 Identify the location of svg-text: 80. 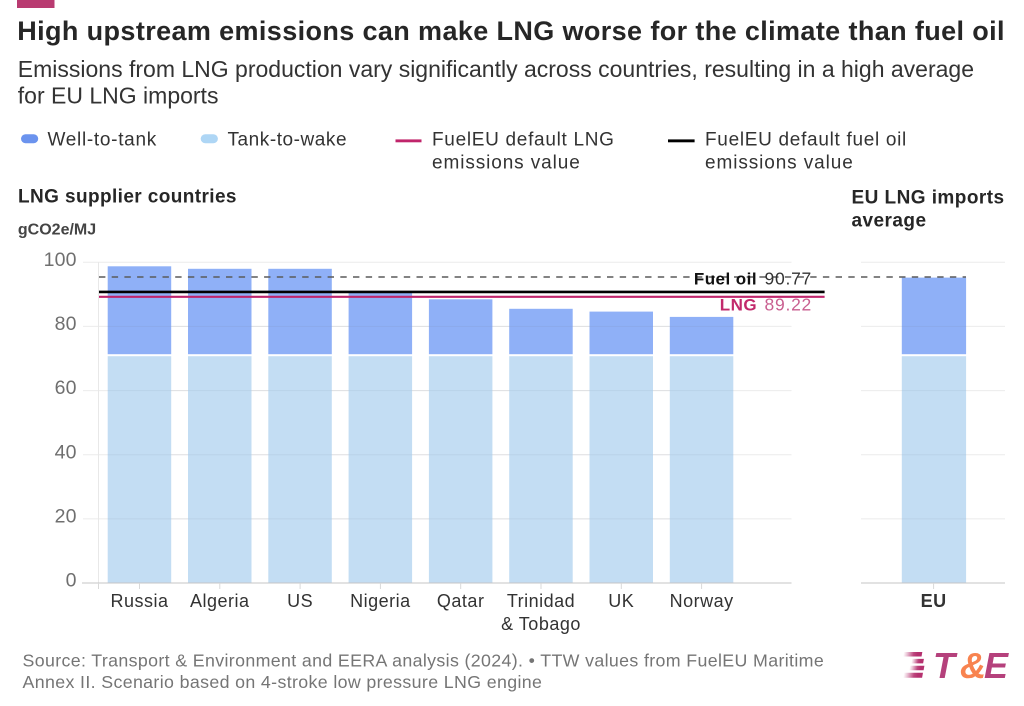
(66, 324).